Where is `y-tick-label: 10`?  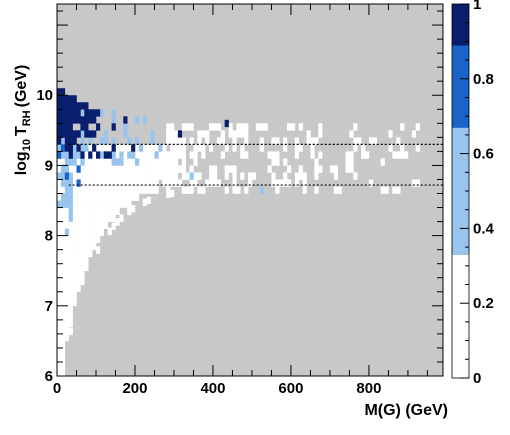
y-tick-label: 10 is located at coordinates (44, 95).